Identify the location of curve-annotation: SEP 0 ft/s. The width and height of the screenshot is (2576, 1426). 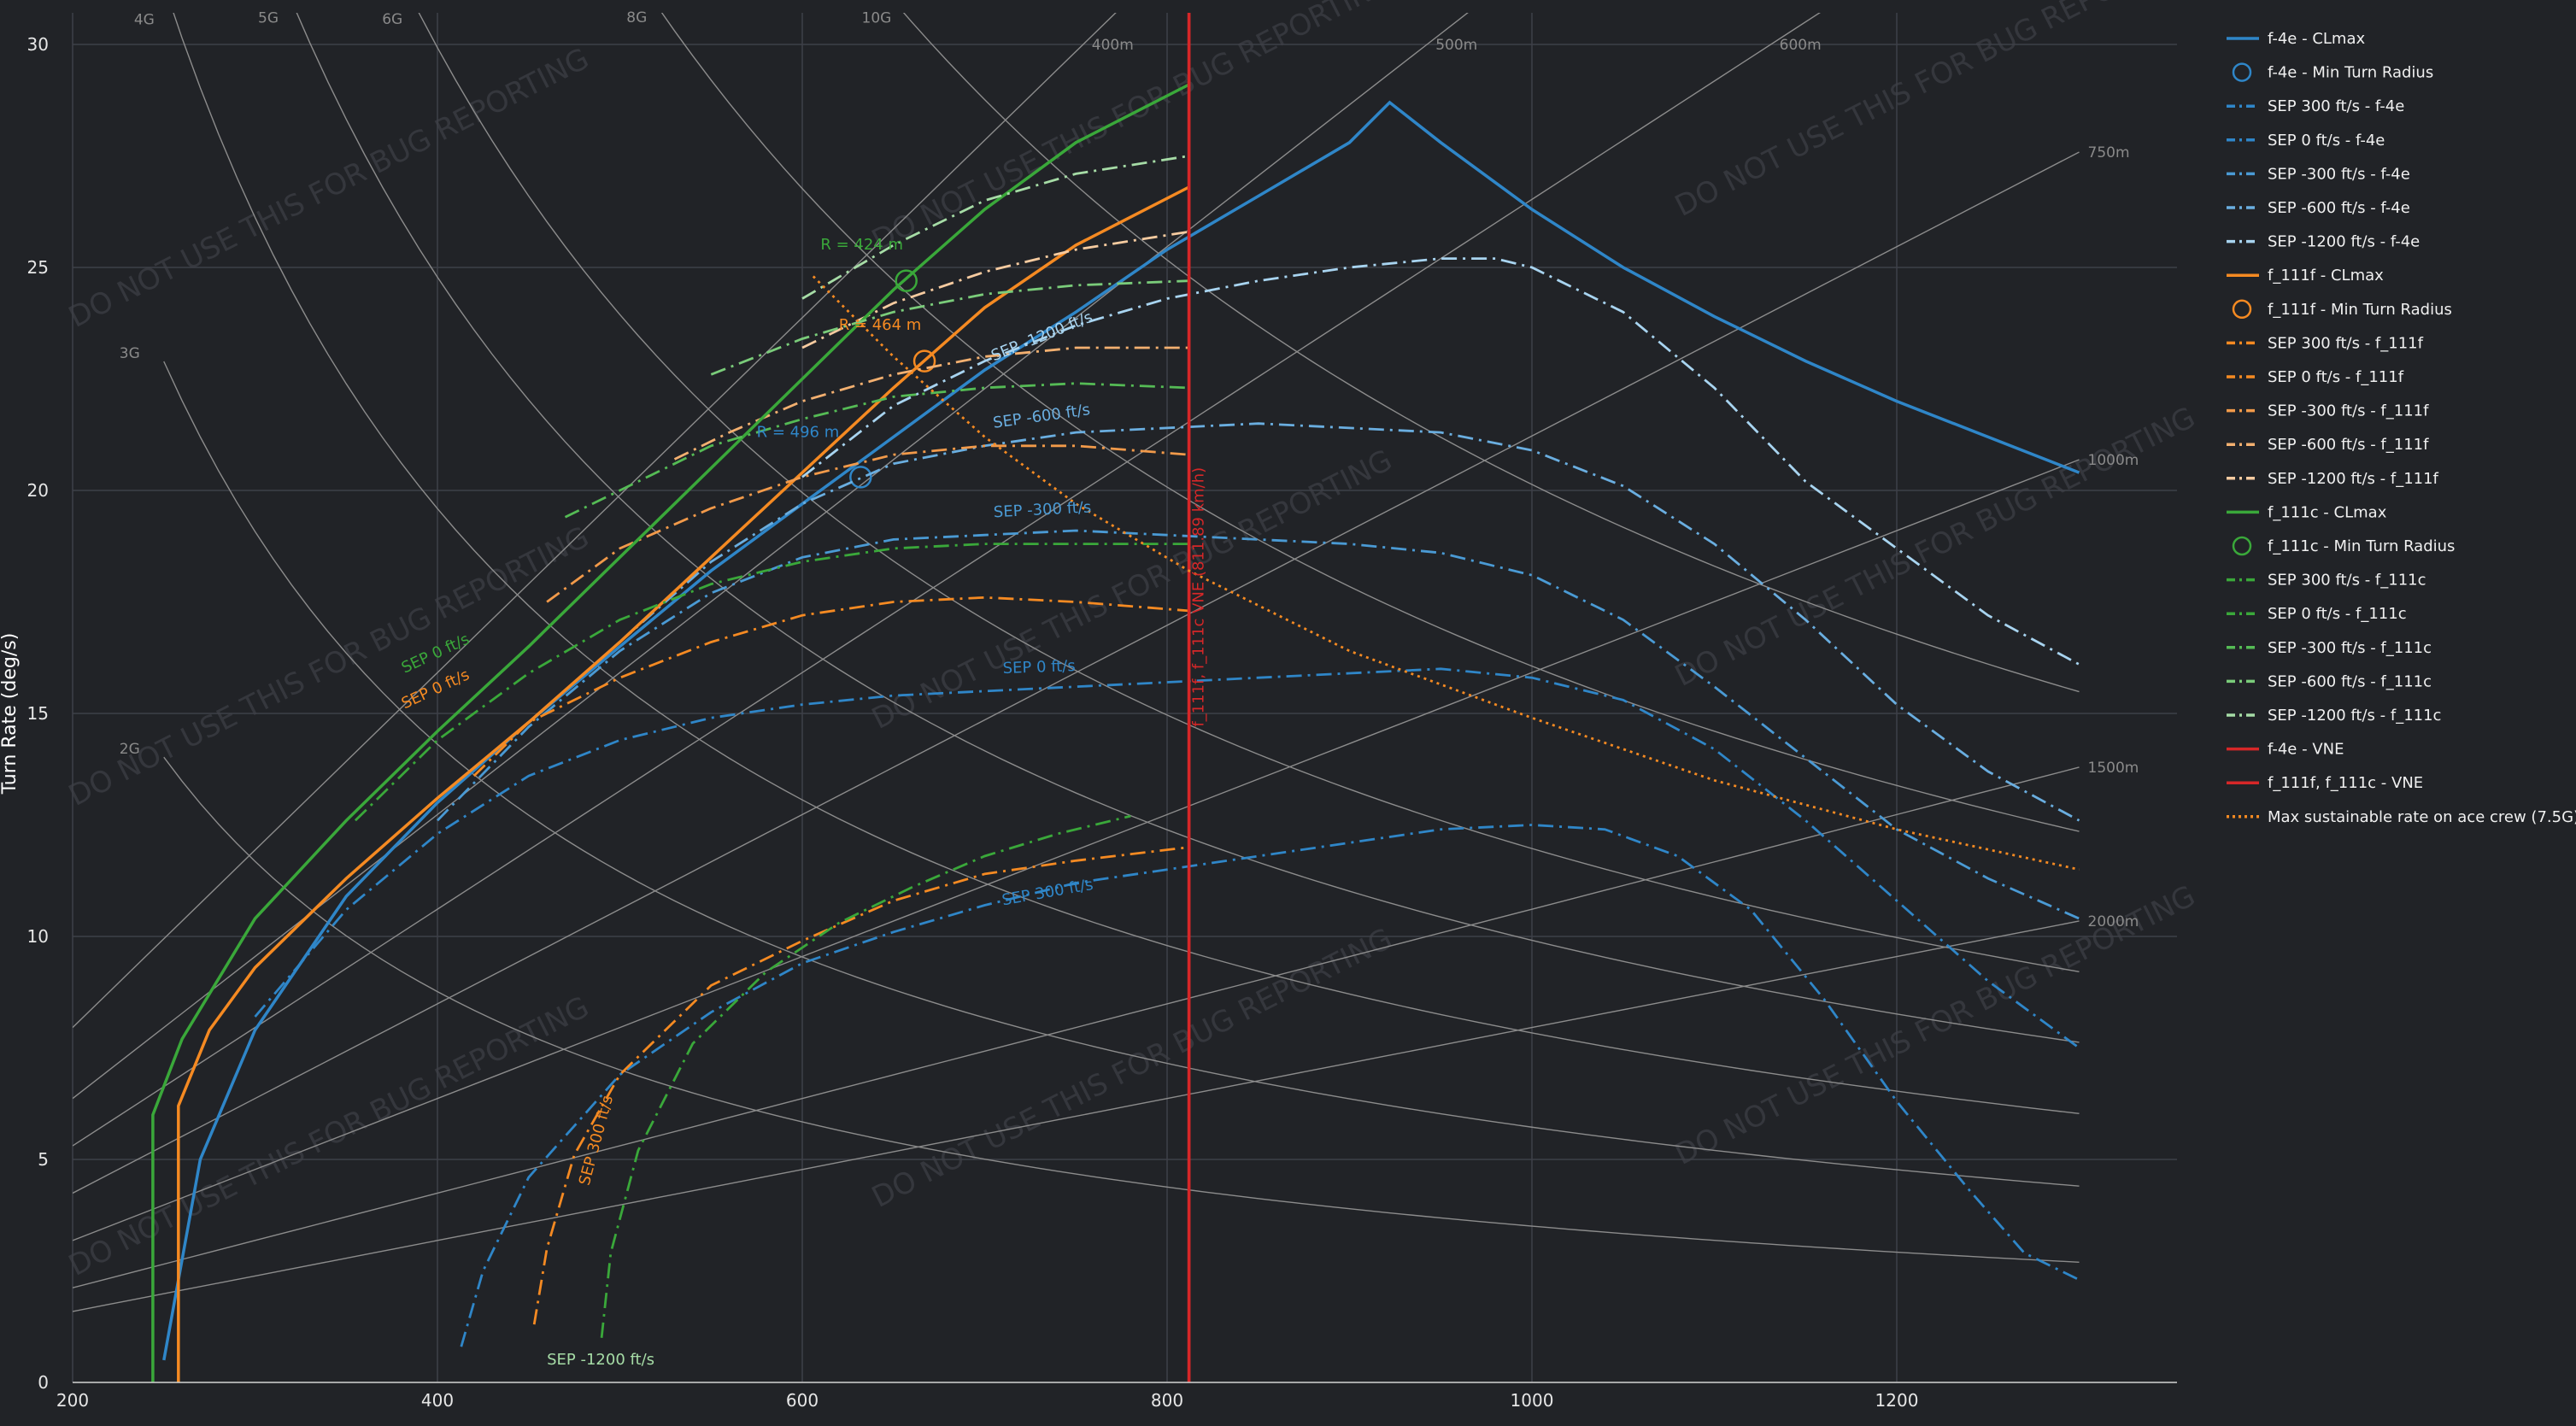
(1039, 667).